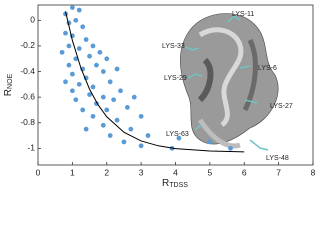  I want to click on y-label-sub: NOE, so click(10, 81).